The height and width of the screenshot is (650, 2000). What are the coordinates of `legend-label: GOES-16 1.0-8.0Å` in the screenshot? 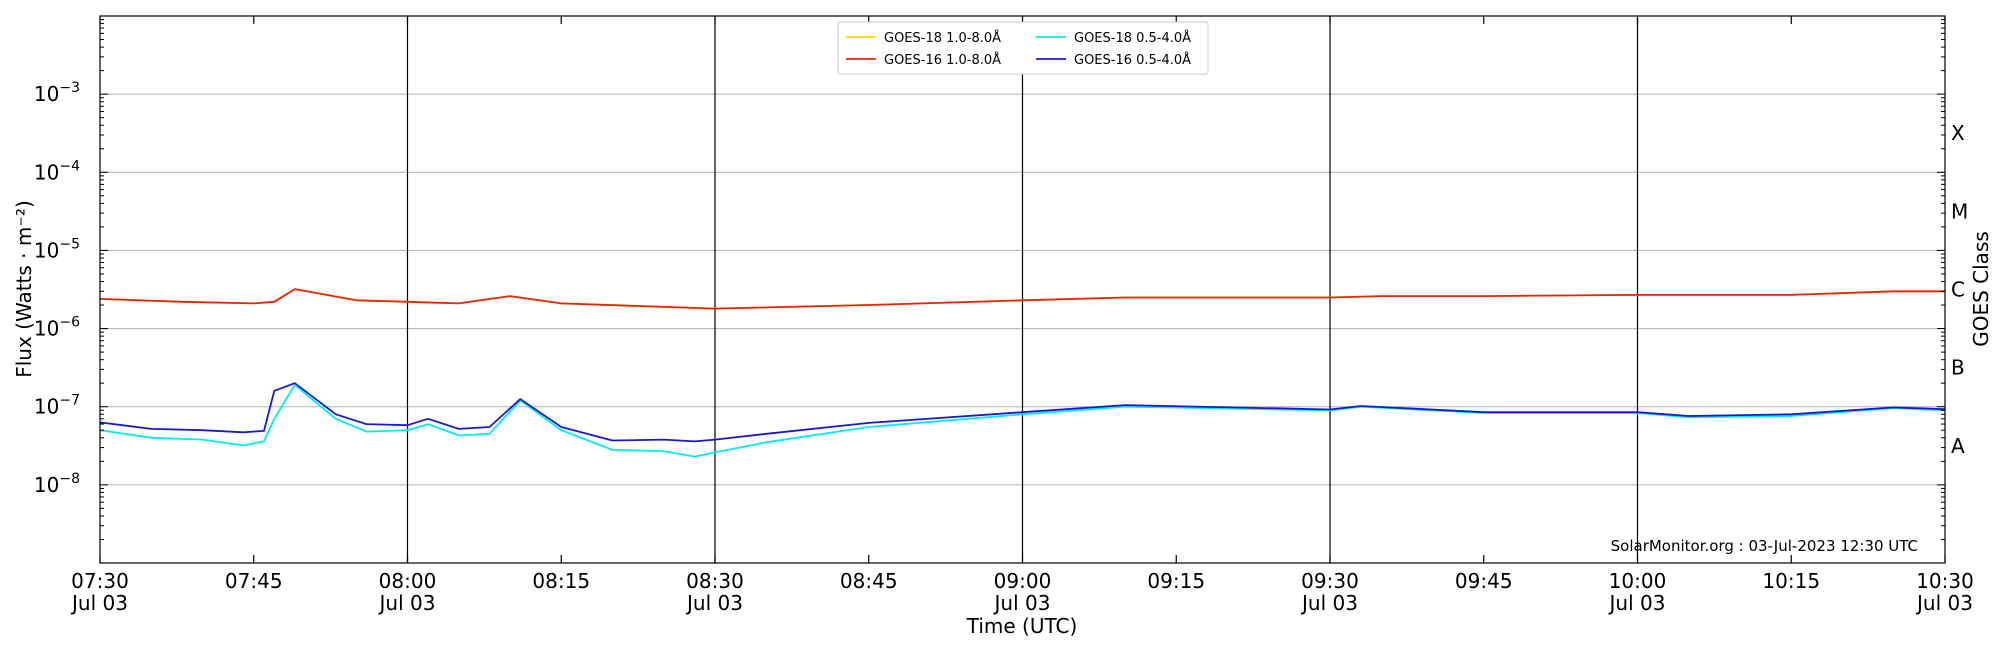 It's located at (942, 60).